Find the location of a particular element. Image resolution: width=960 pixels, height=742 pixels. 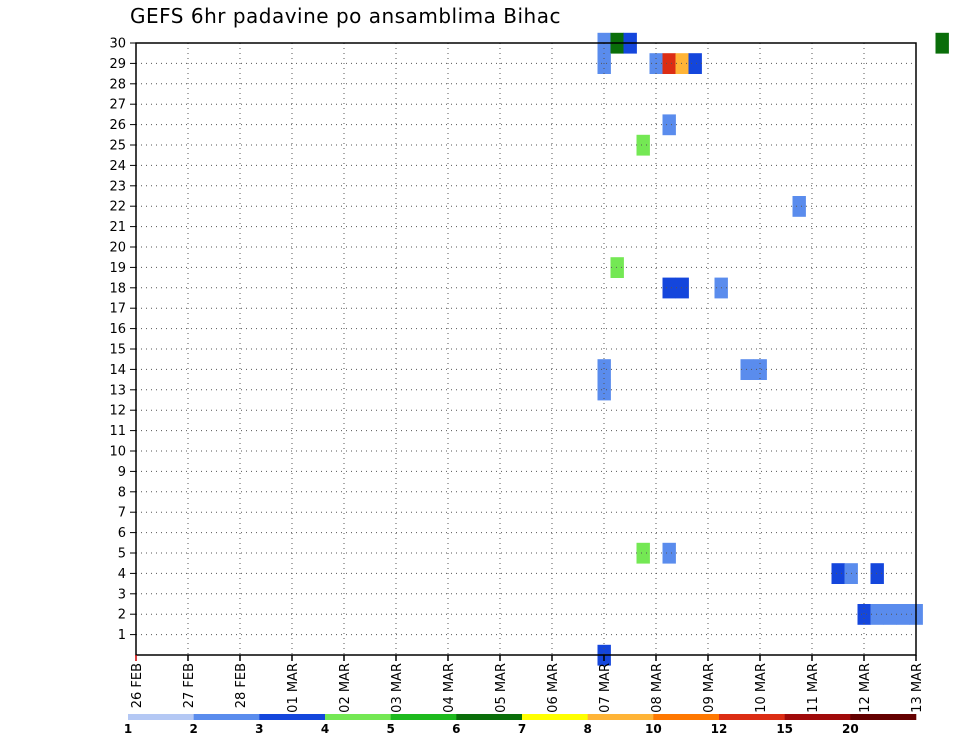

y-tick-label: 2 is located at coordinates (122, 615).